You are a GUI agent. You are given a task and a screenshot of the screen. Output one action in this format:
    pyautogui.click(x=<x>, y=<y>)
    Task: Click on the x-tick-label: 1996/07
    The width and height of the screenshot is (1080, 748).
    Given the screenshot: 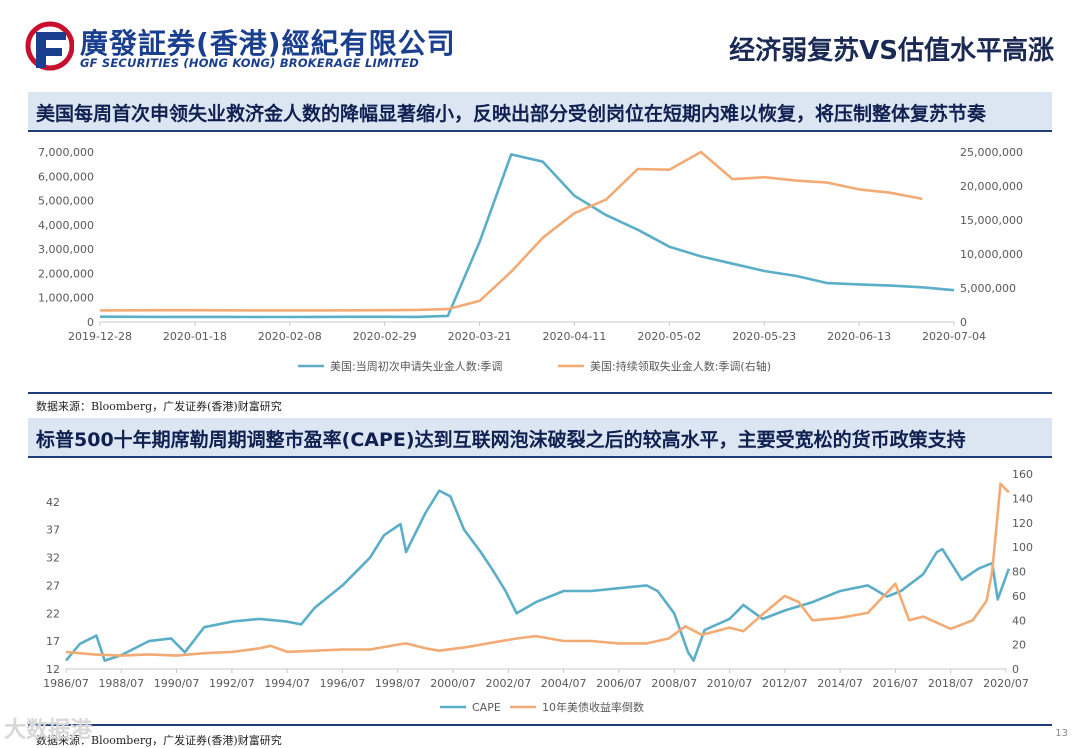 What is the action you would take?
    pyautogui.click(x=343, y=683)
    